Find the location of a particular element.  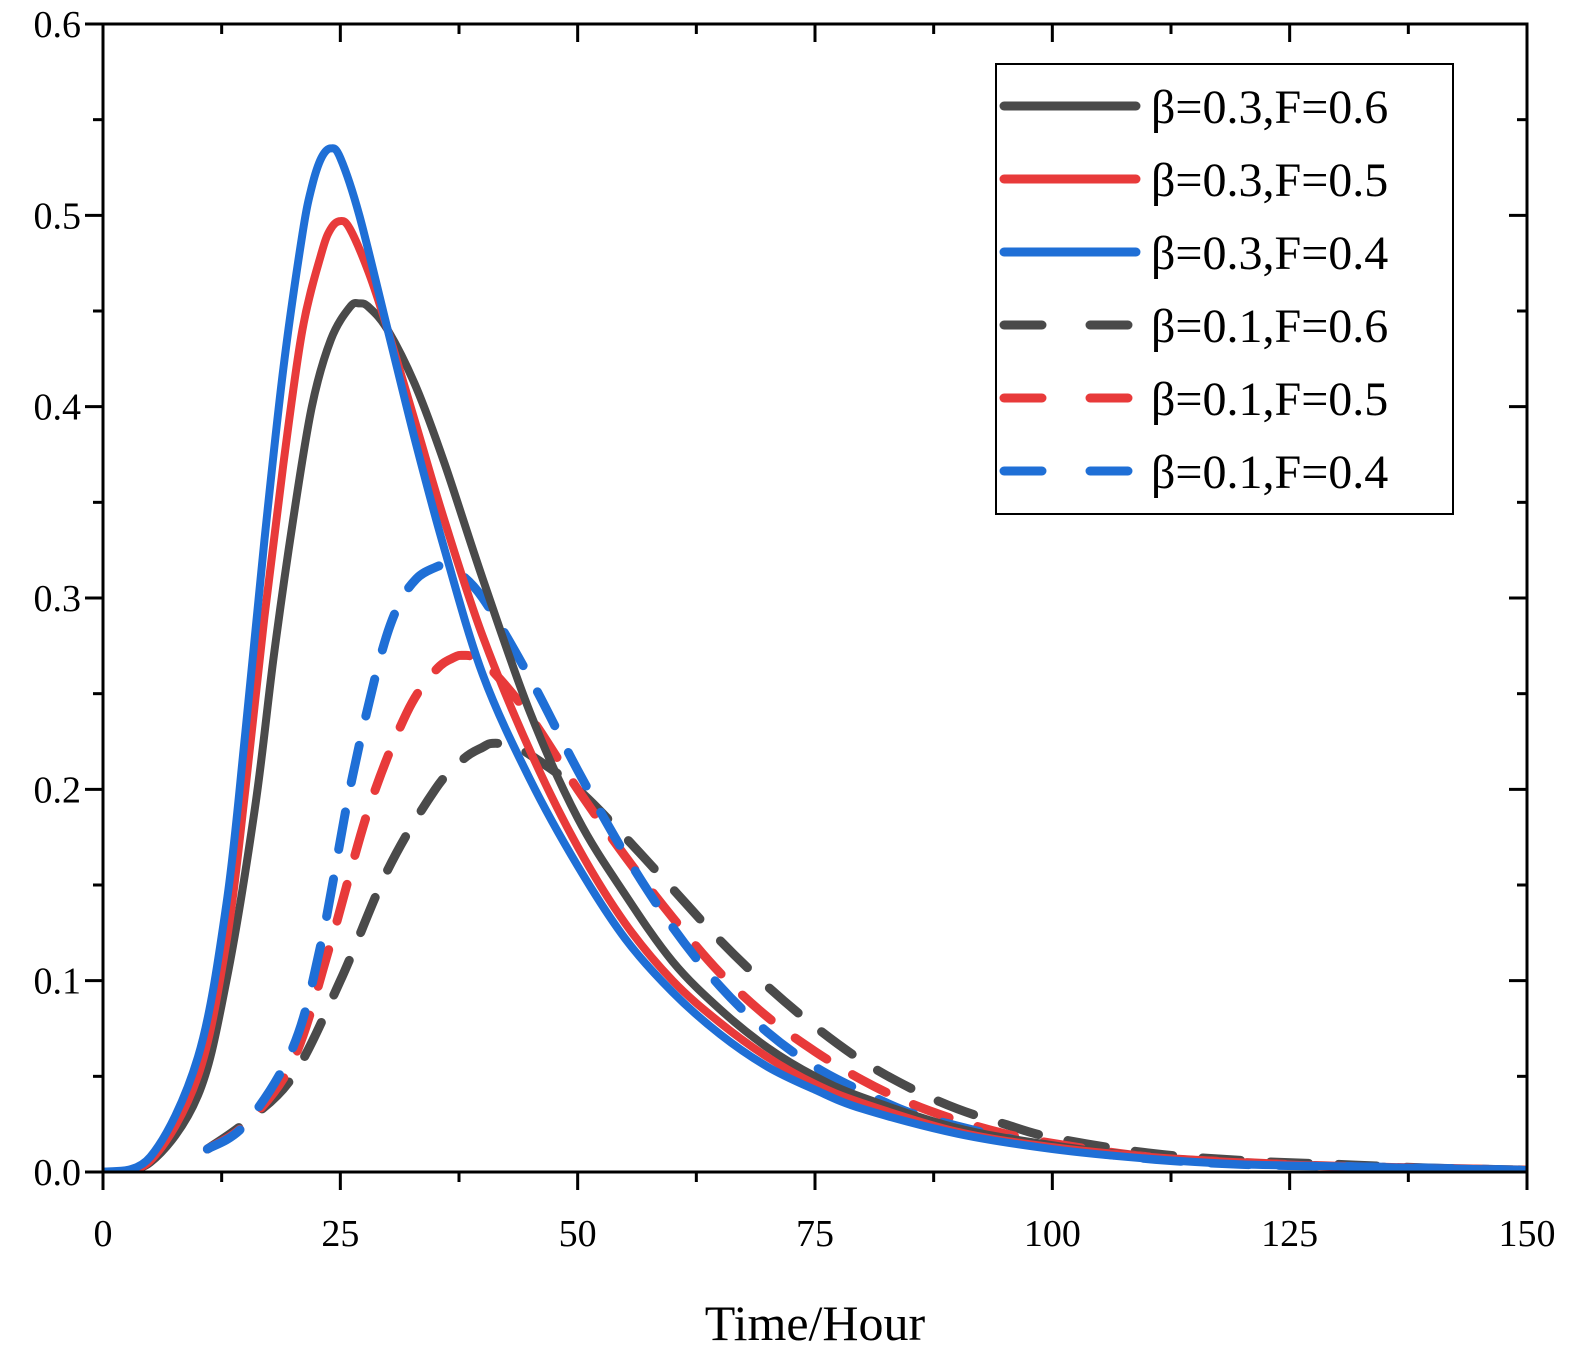

y-tick-label: 0.6 is located at coordinates (58, 25).